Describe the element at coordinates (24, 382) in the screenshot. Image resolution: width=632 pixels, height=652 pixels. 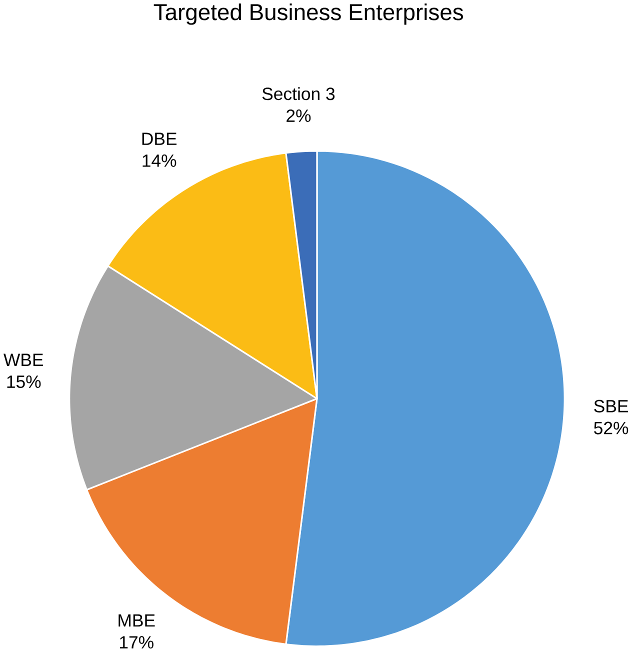
I see `data-label: 15%` at that location.